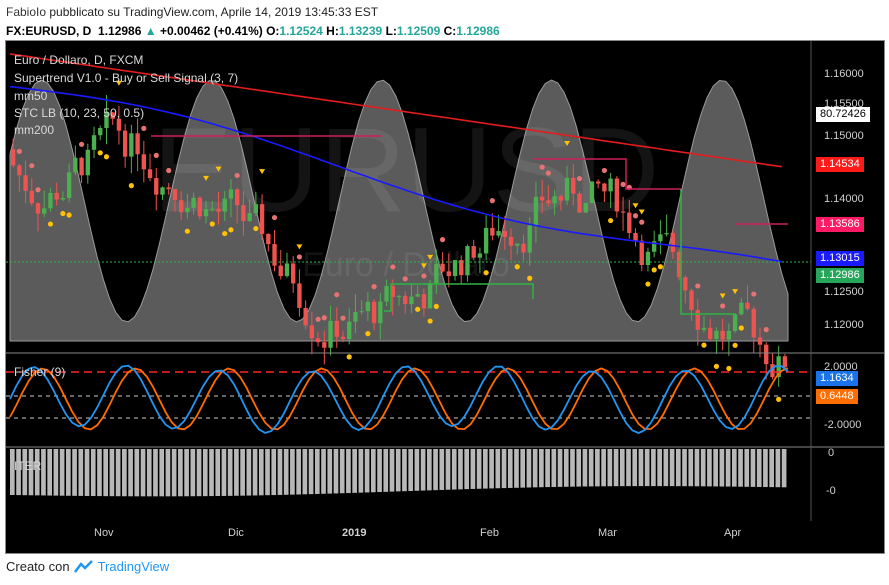 Image resolution: width=889 pixels, height=585 pixels. I want to click on created-with: Creato con, so click(38, 566).